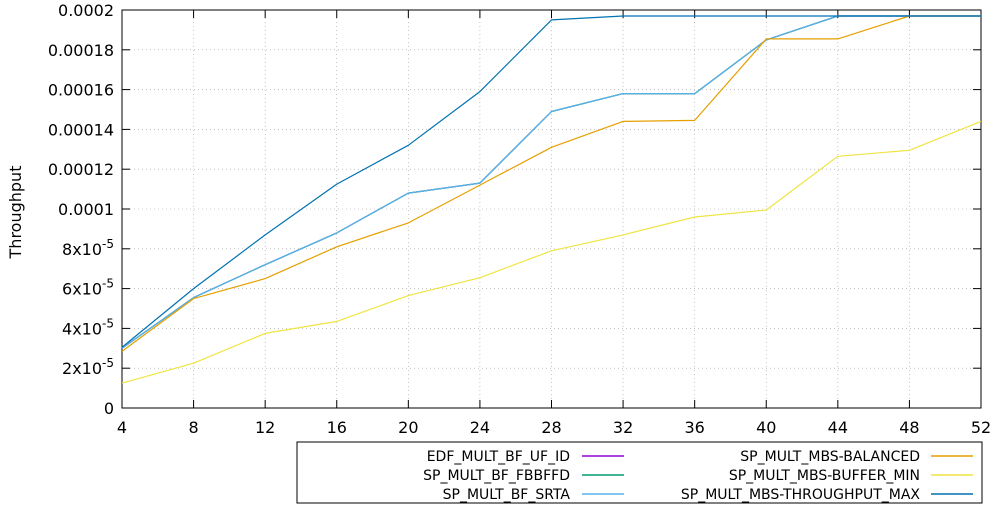 The image size is (1004, 506). What do you see at coordinates (694, 427) in the screenshot?
I see `x-tick-label: 36` at bounding box center [694, 427].